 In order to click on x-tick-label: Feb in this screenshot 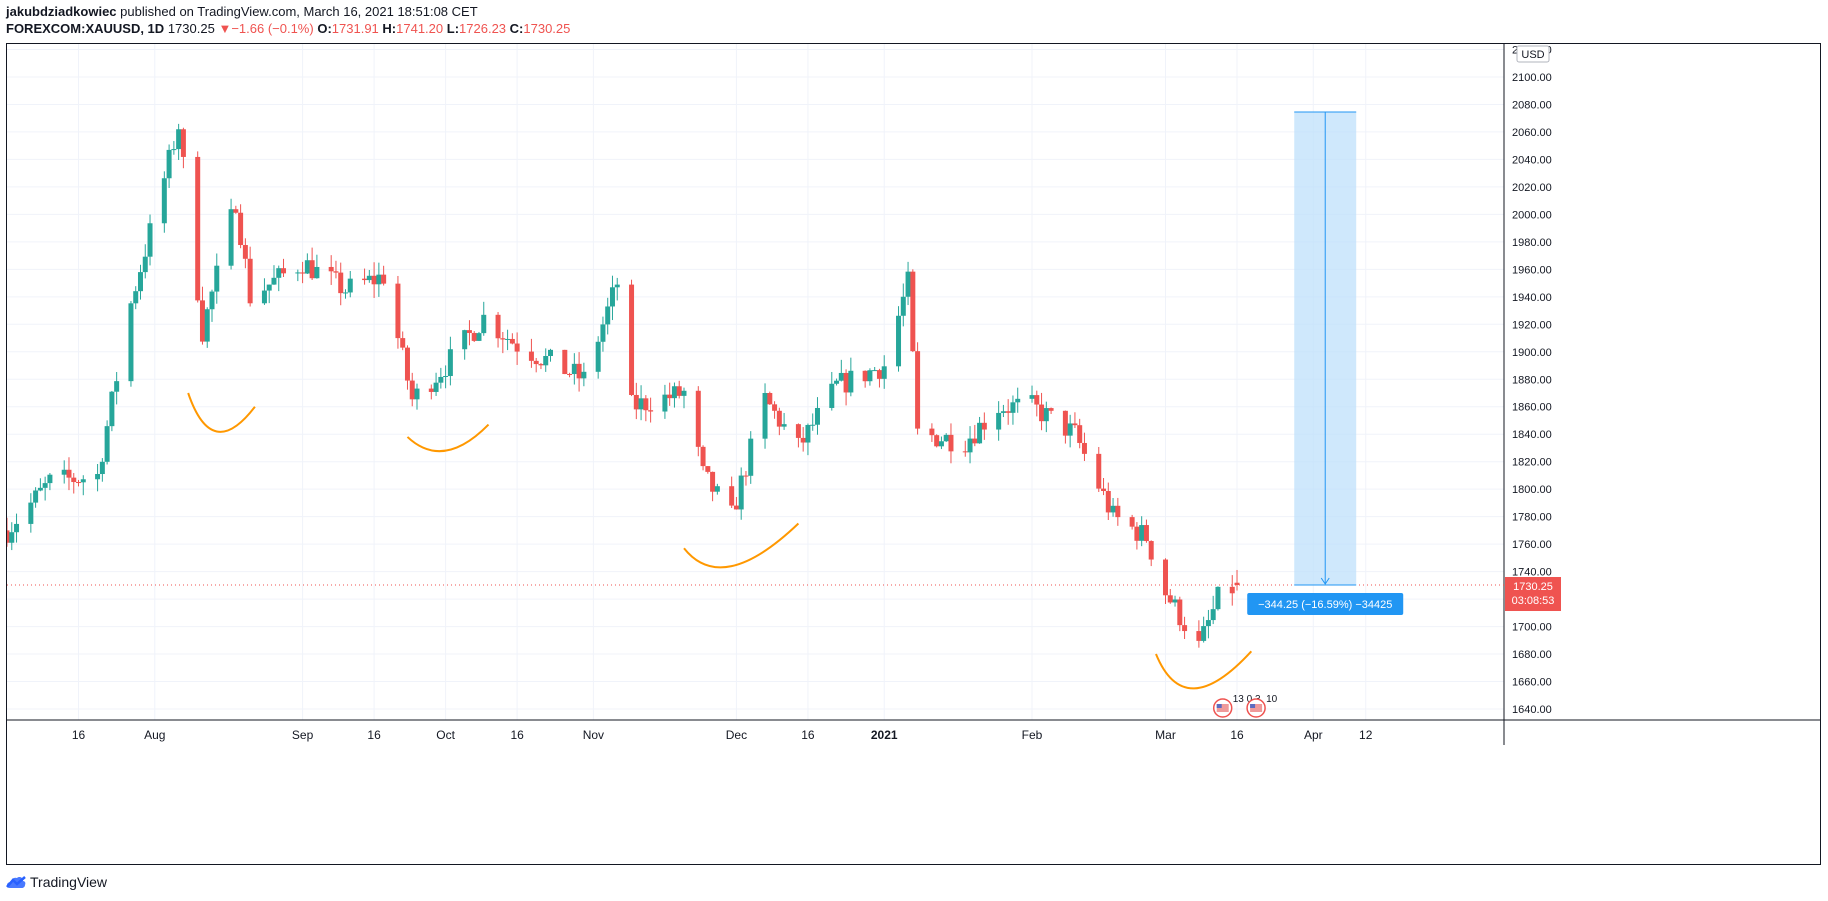, I will do `click(1032, 735)`.